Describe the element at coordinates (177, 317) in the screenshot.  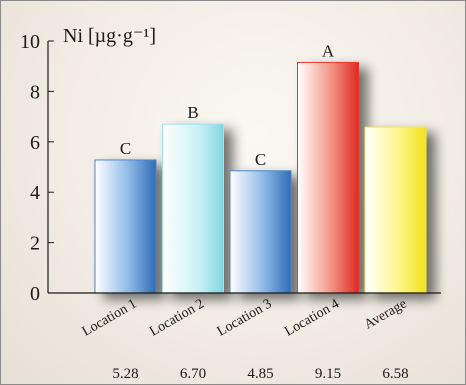
I see `x-tick-label-location-2: Location 2` at that location.